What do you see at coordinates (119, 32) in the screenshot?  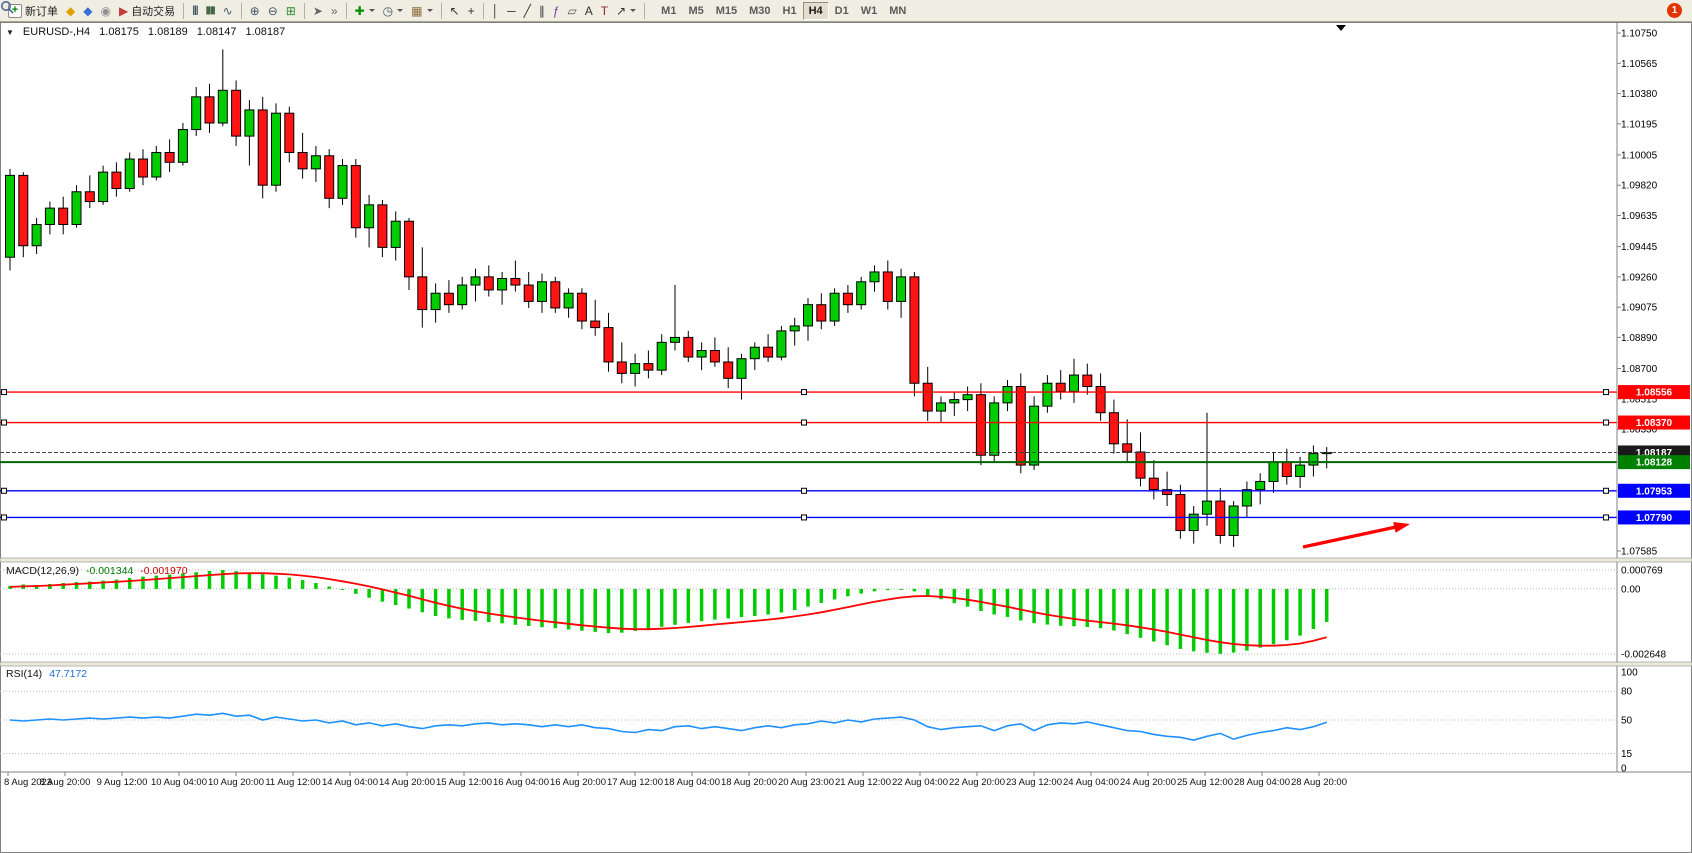 I see `ohlc-open: 1.08175` at bounding box center [119, 32].